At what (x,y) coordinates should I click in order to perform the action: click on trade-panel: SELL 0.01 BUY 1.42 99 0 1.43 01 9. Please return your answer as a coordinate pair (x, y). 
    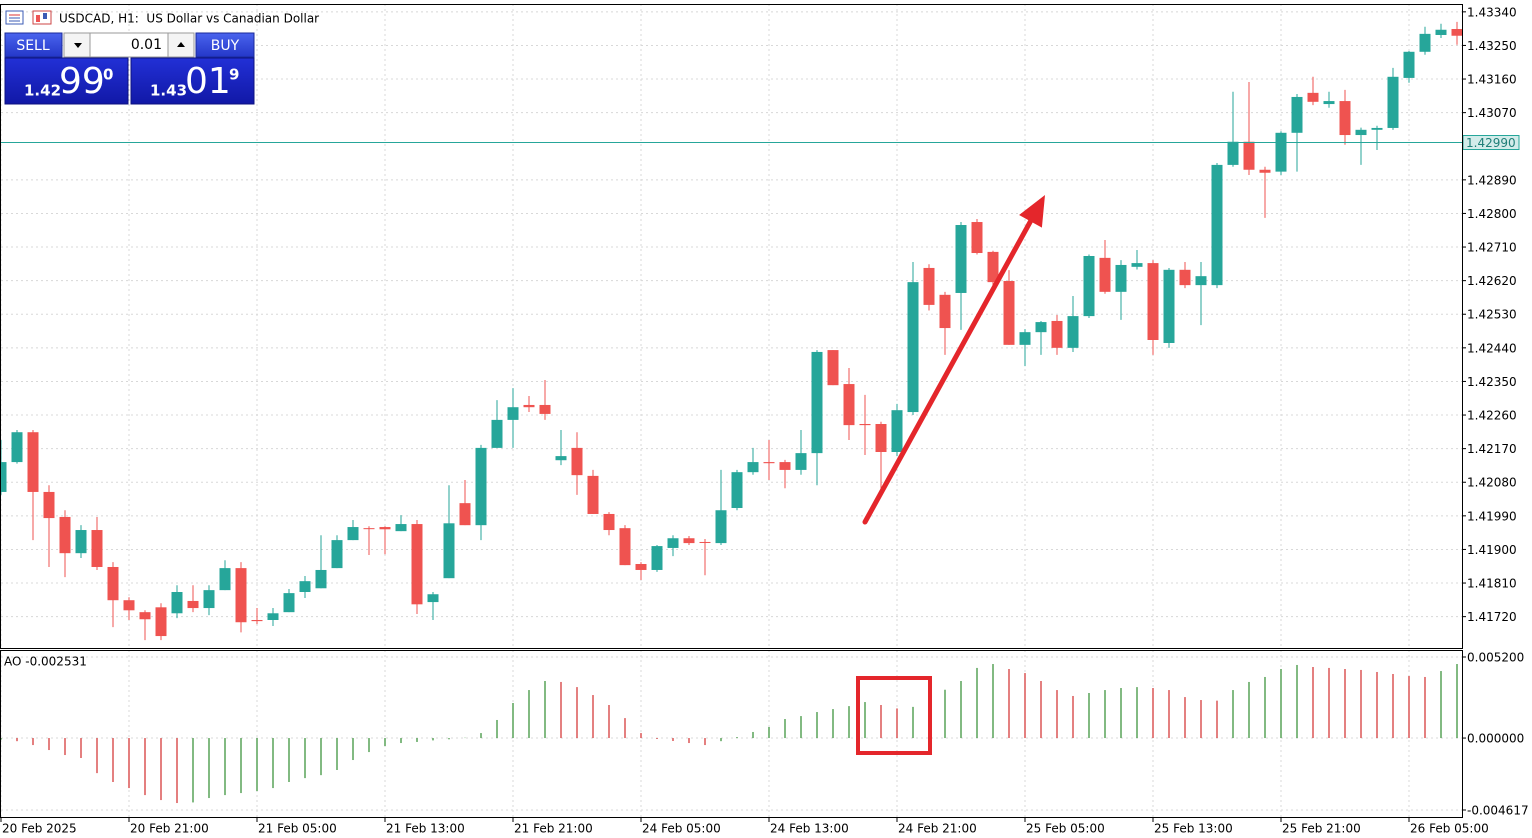
    Looking at the image, I should click on (129, 68).